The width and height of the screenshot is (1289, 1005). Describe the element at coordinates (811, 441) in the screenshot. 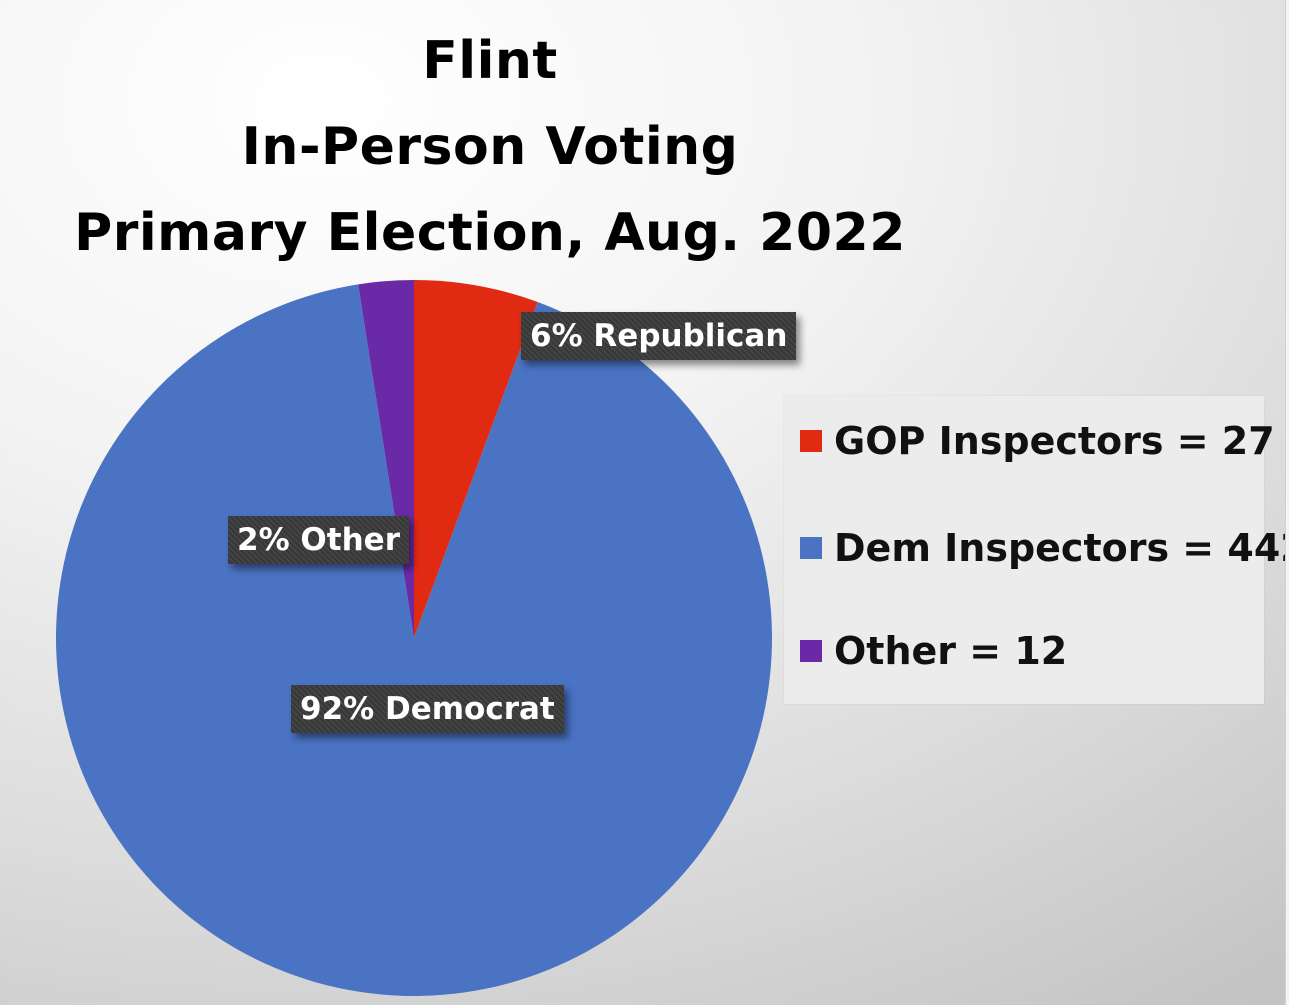

I see `legend-swatch-gop` at that location.